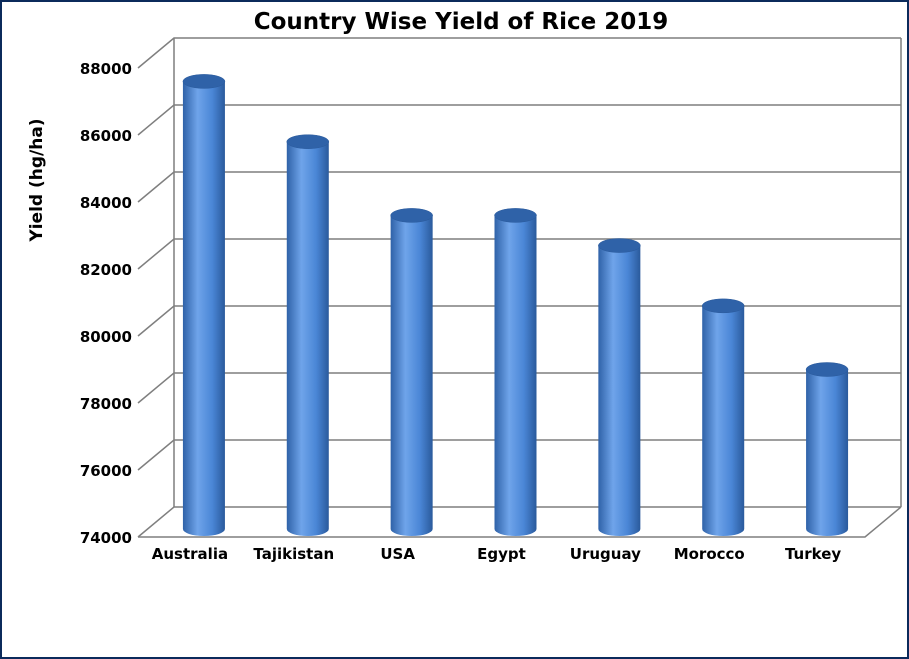  What do you see at coordinates (605, 554) in the screenshot?
I see `category-label: Uruguay` at bounding box center [605, 554].